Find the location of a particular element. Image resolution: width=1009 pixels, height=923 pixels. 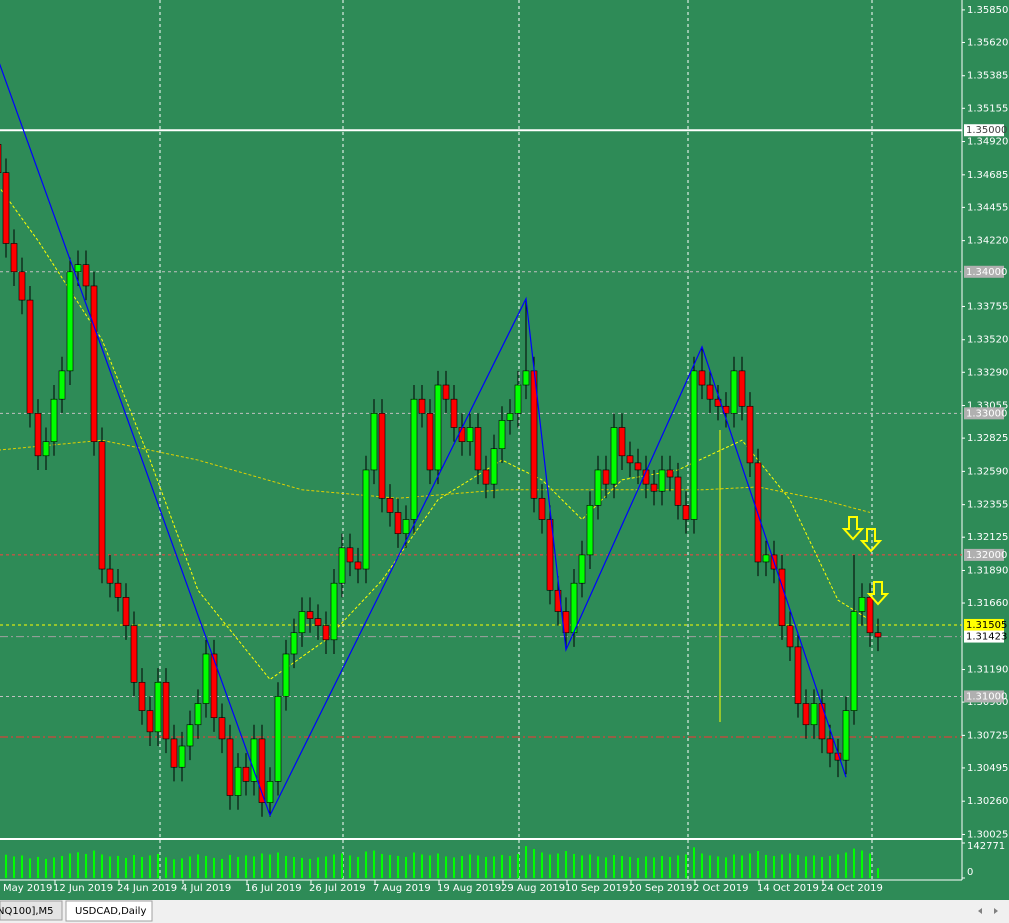

price-level-label: 1.31423 is located at coordinates (986, 637).